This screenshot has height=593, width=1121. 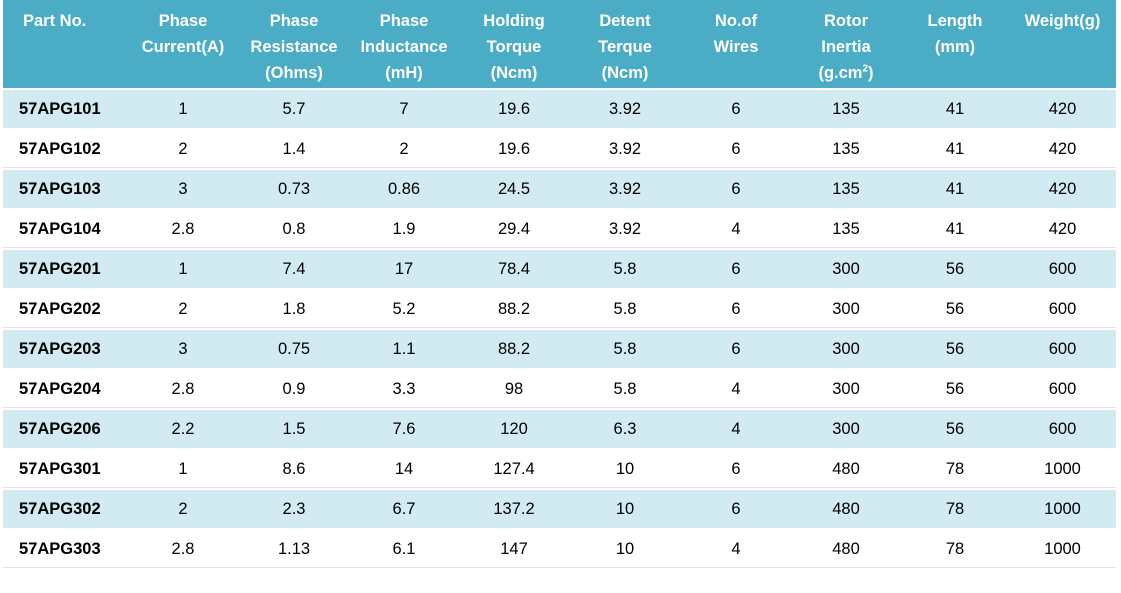 I want to click on table-row: 57APG101 1 5.7 7 19.6 3.92 6 135 41 420, so click(x=559, y=109).